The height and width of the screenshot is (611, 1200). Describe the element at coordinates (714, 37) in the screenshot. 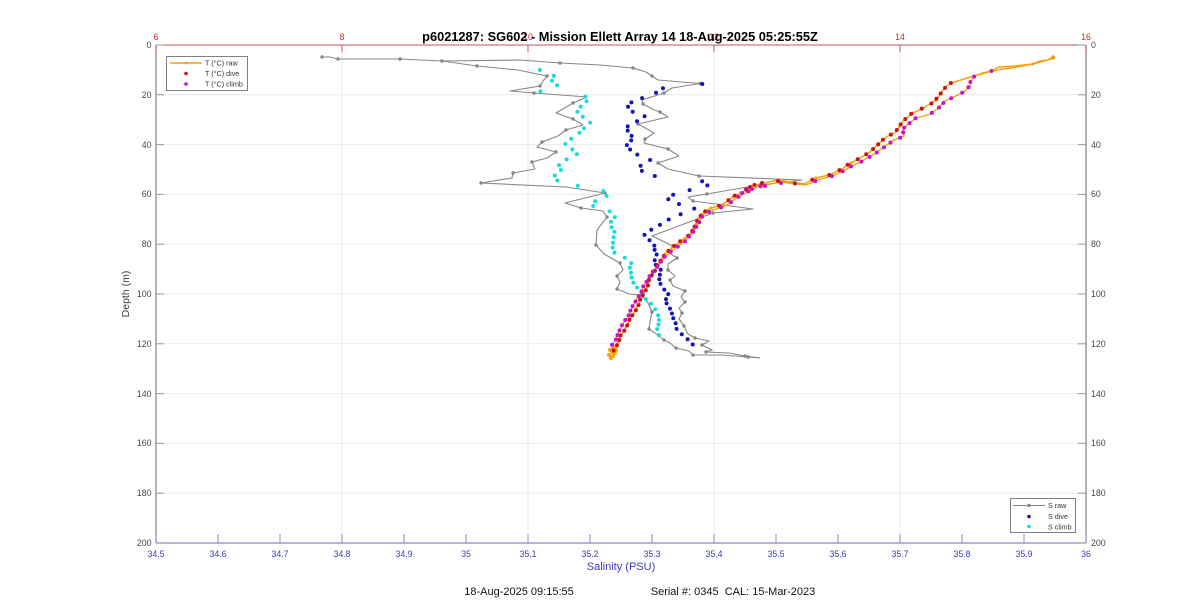

I see `svg-text: 12` at that location.